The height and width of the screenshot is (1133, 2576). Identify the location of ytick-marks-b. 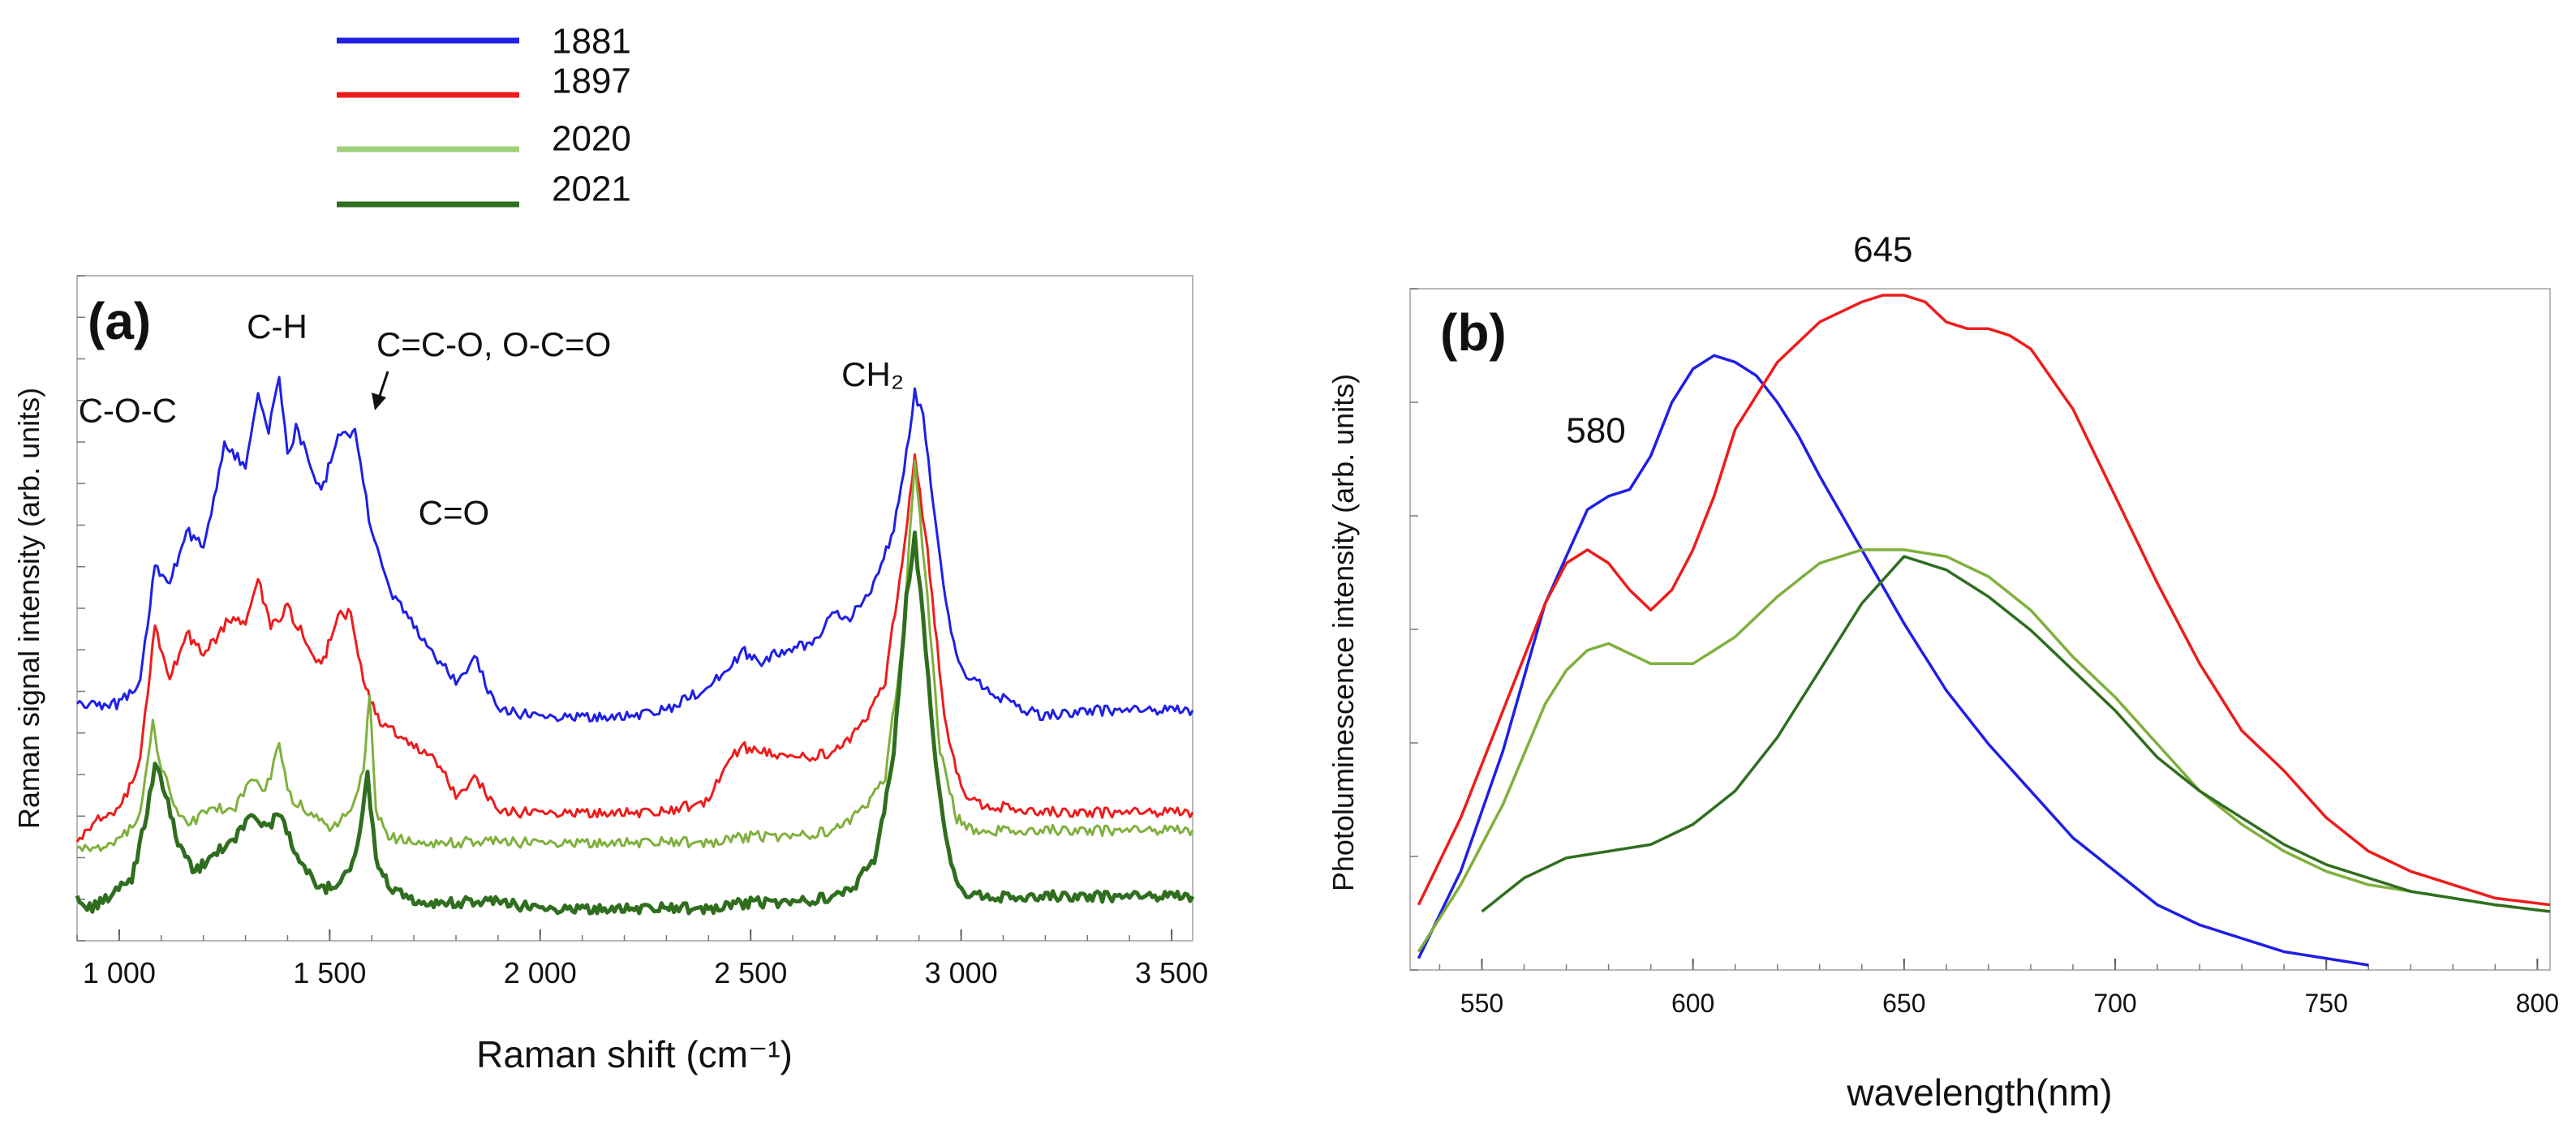
(1414, 629).